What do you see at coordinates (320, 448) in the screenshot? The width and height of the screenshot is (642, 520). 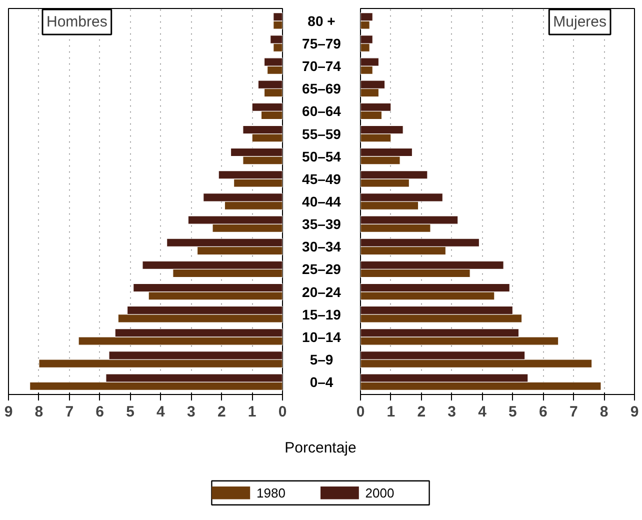 I see `x-axis-title: Porcentaje` at bounding box center [320, 448].